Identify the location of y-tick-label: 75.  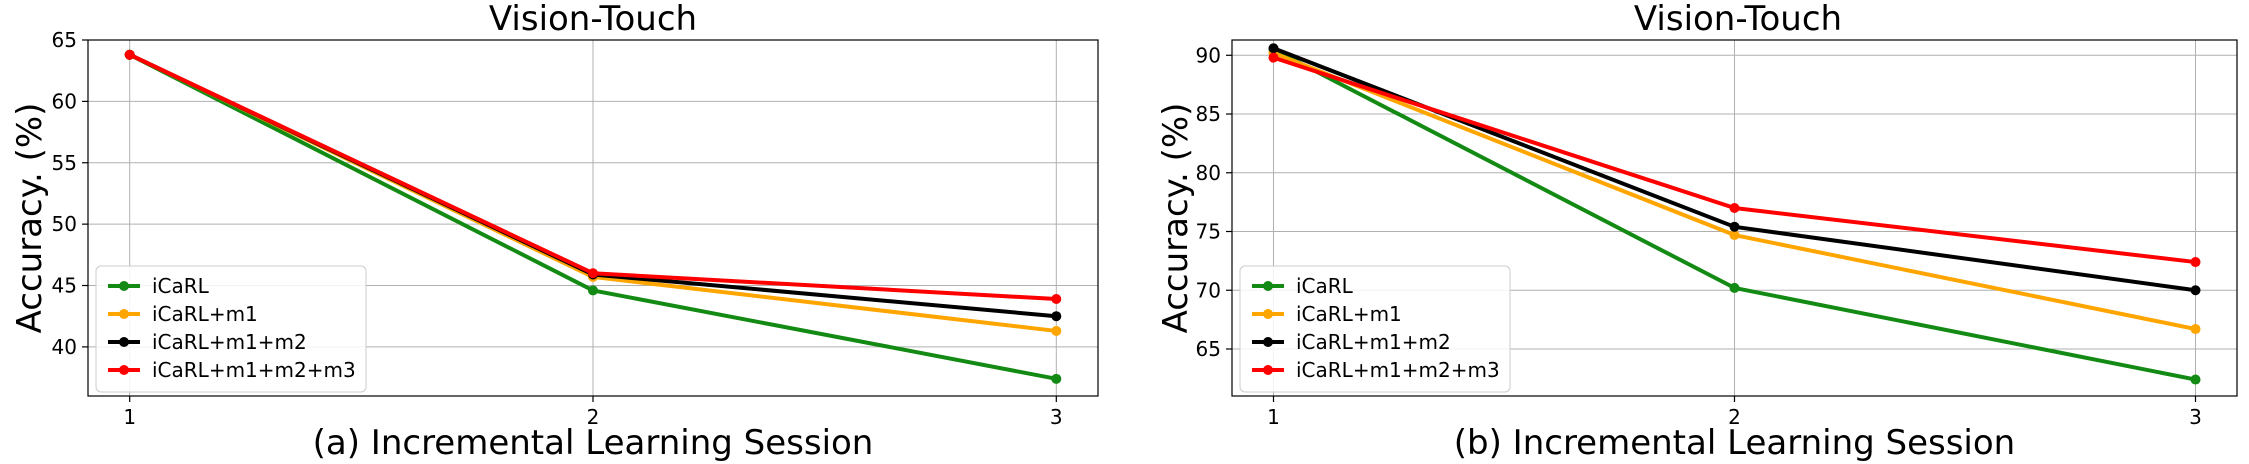
(1208, 232).